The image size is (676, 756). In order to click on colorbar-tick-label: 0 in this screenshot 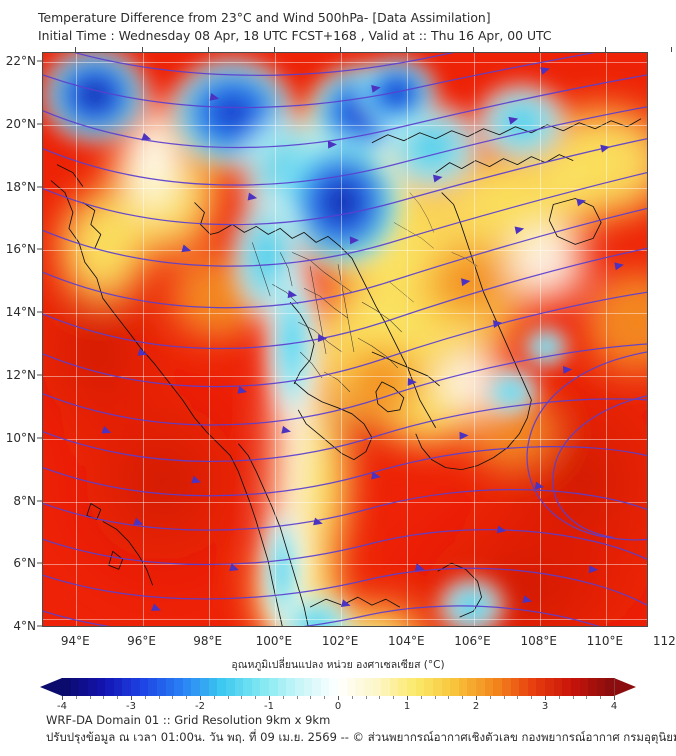, I will do `click(338, 706)`.